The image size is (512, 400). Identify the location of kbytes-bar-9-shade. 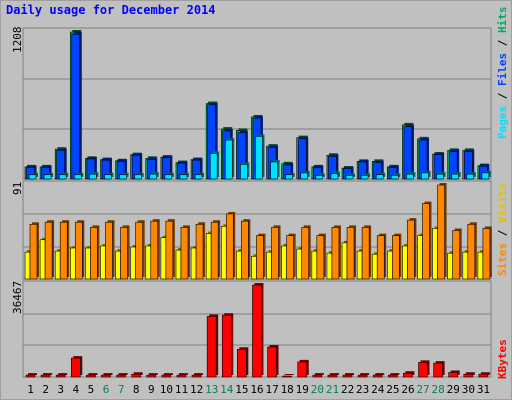
(153, 374).